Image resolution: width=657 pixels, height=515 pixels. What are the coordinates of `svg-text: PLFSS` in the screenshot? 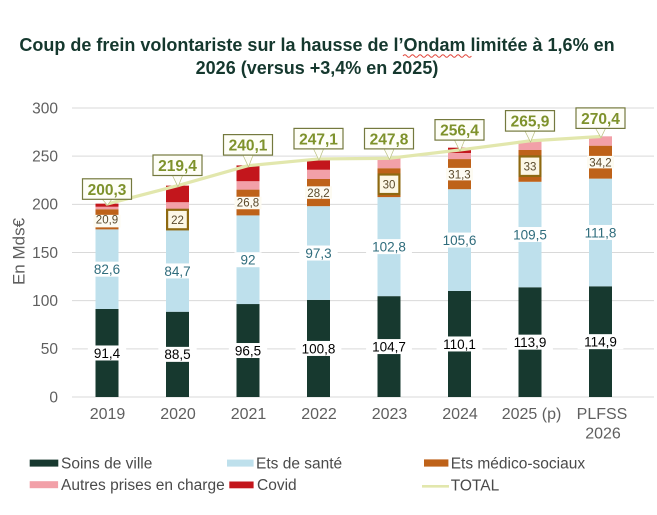 It's located at (602, 414).